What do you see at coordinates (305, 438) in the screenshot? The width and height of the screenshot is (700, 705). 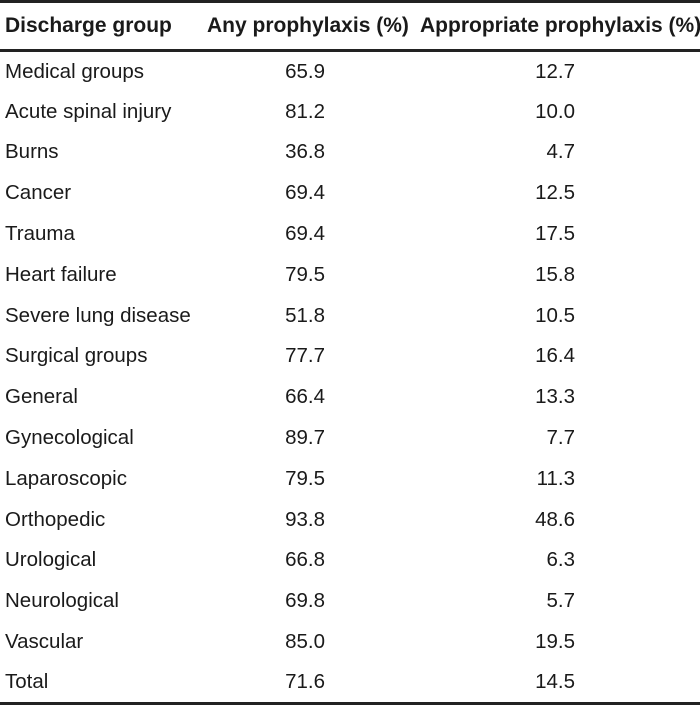 I see `cell-any: 89.7` at bounding box center [305, 438].